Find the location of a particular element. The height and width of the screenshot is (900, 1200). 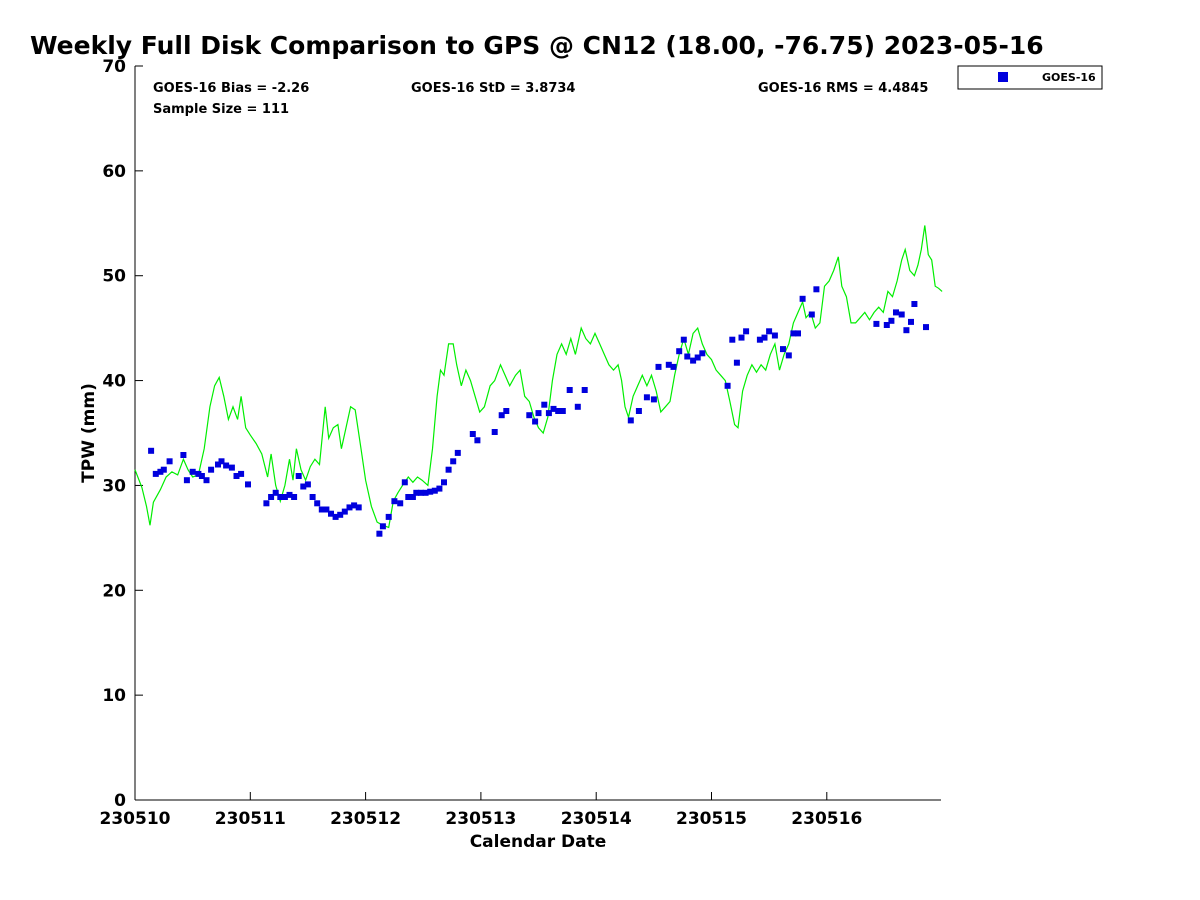

legend-label-goes16: GOES-16 is located at coordinates (1069, 77).